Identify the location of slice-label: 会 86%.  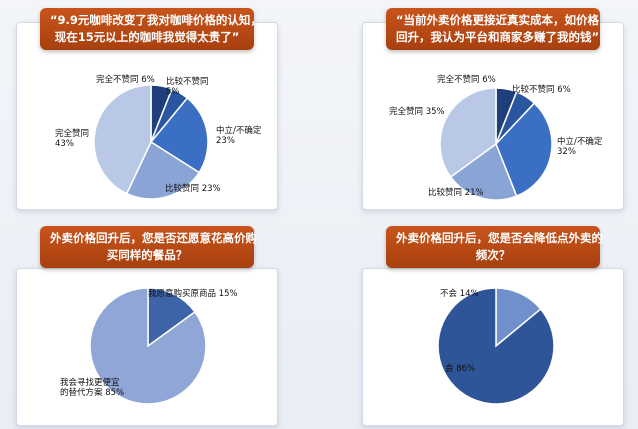
(460, 368).